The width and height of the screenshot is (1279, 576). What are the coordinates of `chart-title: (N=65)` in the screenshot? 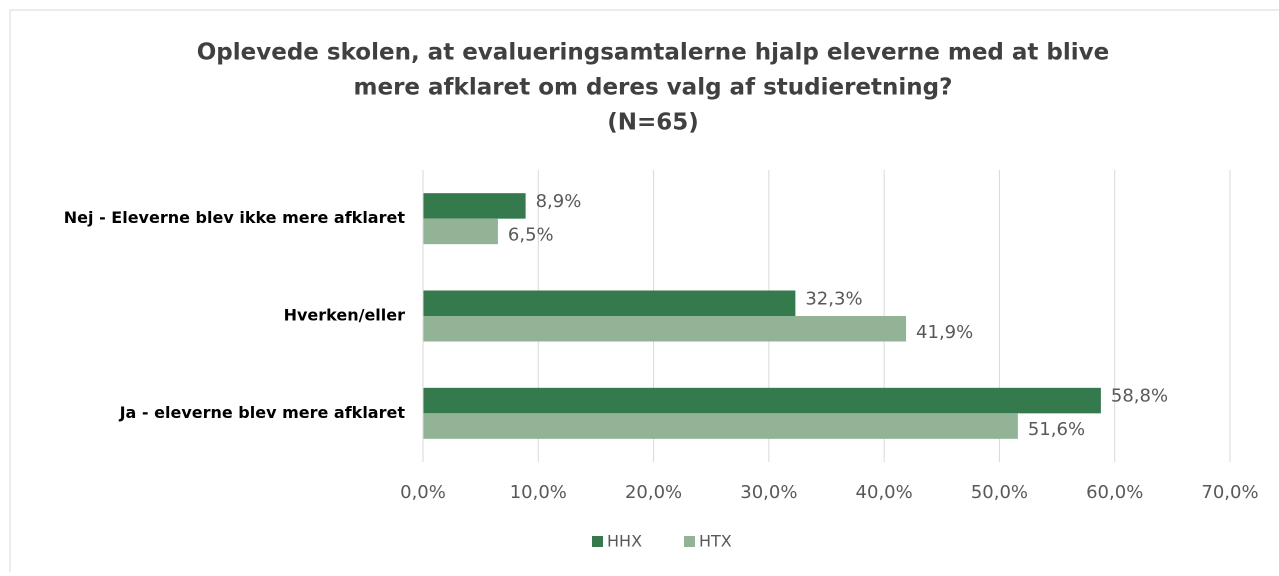 It's located at (653, 123).